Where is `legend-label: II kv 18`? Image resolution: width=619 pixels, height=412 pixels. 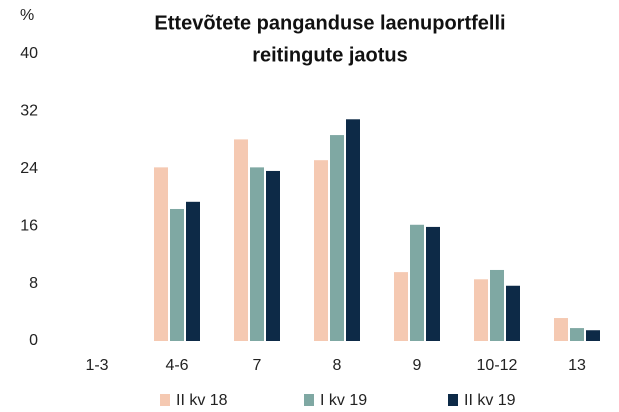 legend-label: II kv 18 is located at coordinates (202, 400).